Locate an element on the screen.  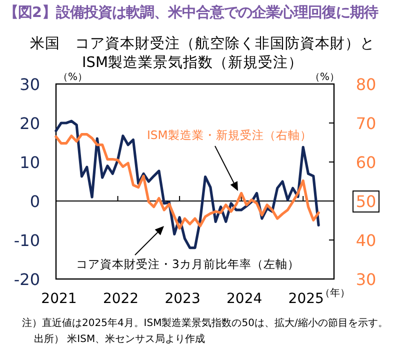
x-tick-label: 2025 is located at coordinates (306, 299).